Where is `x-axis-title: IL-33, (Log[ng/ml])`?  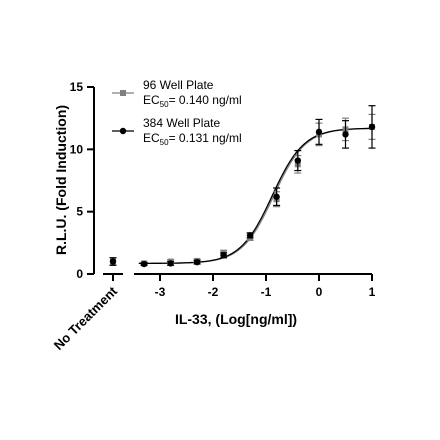
x-axis-title: IL-33, (Log[ng/ml]) is located at coordinates (236, 319).